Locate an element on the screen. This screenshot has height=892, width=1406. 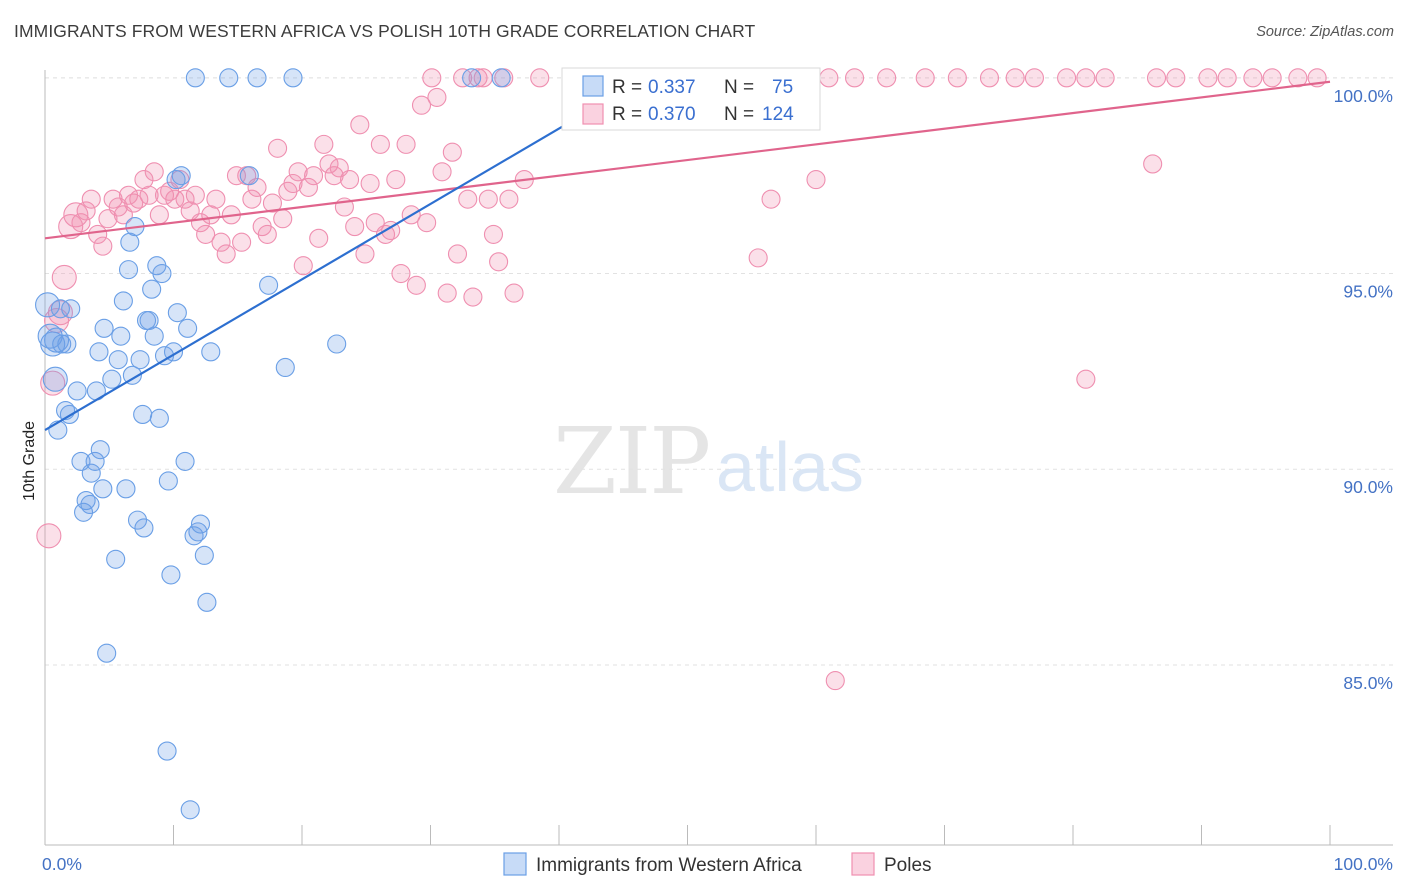
legend-r-value-1: 0.337 is located at coordinates (672, 87).